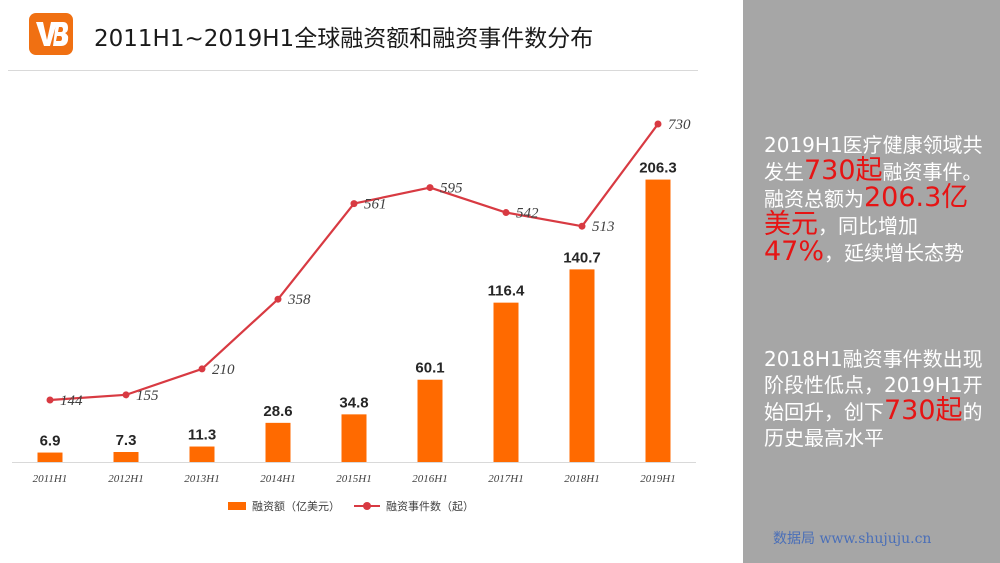 The width and height of the screenshot is (1000, 563). What do you see at coordinates (581, 479) in the screenshot?
I see `x-tick-label-2018H1: 2018H1` at bounding box center [581, 479].